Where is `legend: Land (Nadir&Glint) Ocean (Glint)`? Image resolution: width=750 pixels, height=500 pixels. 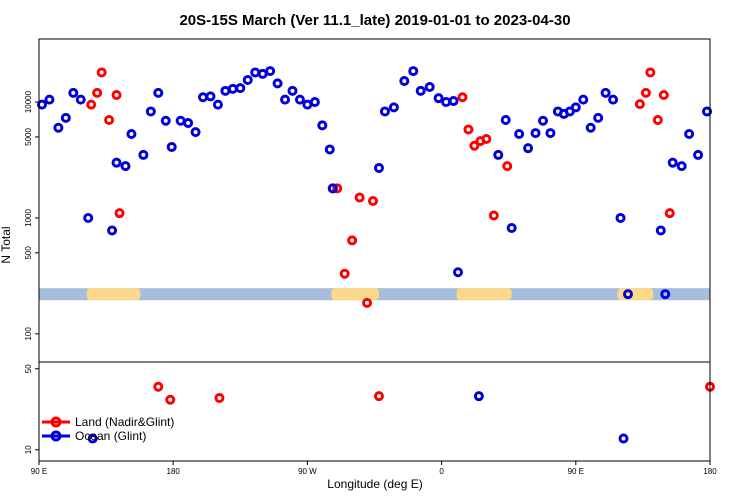 legend: Land (Nadir&Glint) Ocean (Glint) is located at coordinates (108, 429).